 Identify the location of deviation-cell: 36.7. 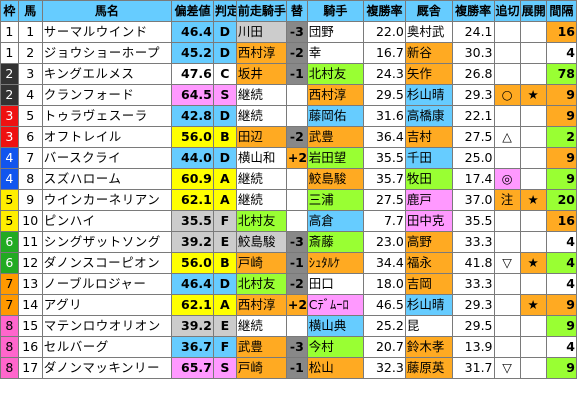
(192, 347).